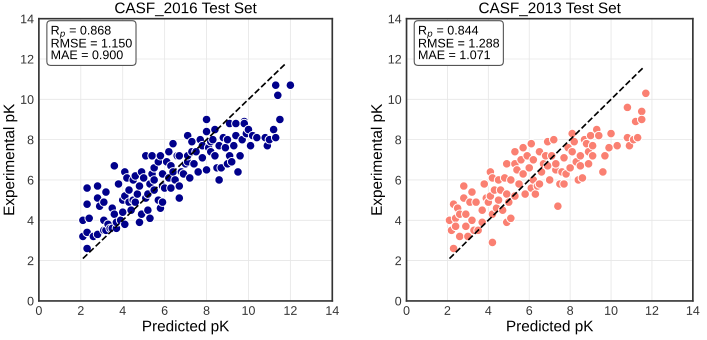 This screenshot has width=707, height=340. Describe the element at coordinates (92, 43) in the screenshot. I see `annotation: R$_{p}$ = 0.868 RMSE = 1.150 MAE = 0.900` at that location.